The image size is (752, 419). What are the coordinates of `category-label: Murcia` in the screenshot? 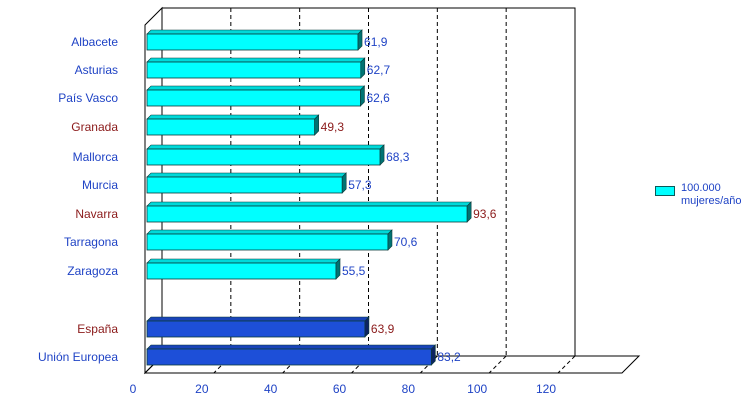 It's located at (100, 185).